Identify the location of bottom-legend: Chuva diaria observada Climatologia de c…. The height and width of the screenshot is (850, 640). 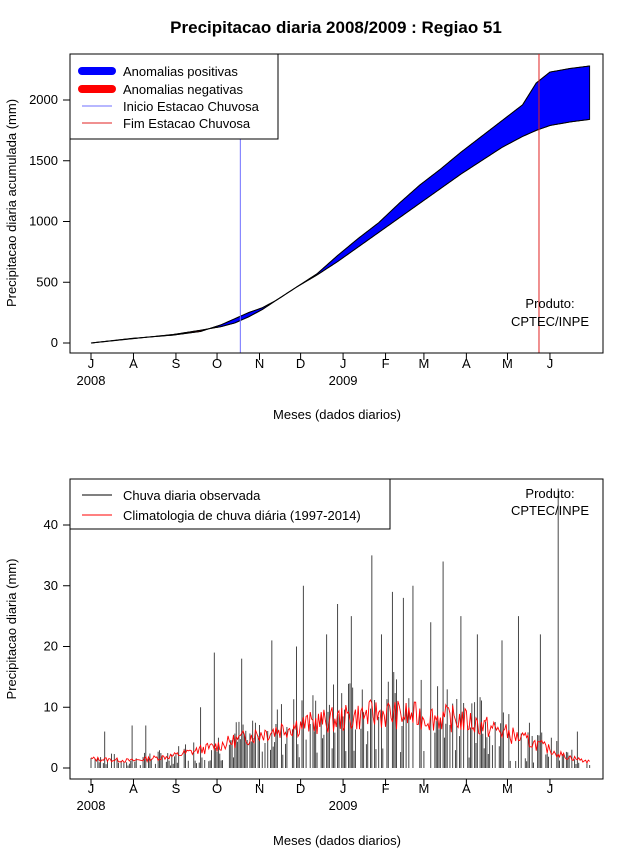
(230, 504).